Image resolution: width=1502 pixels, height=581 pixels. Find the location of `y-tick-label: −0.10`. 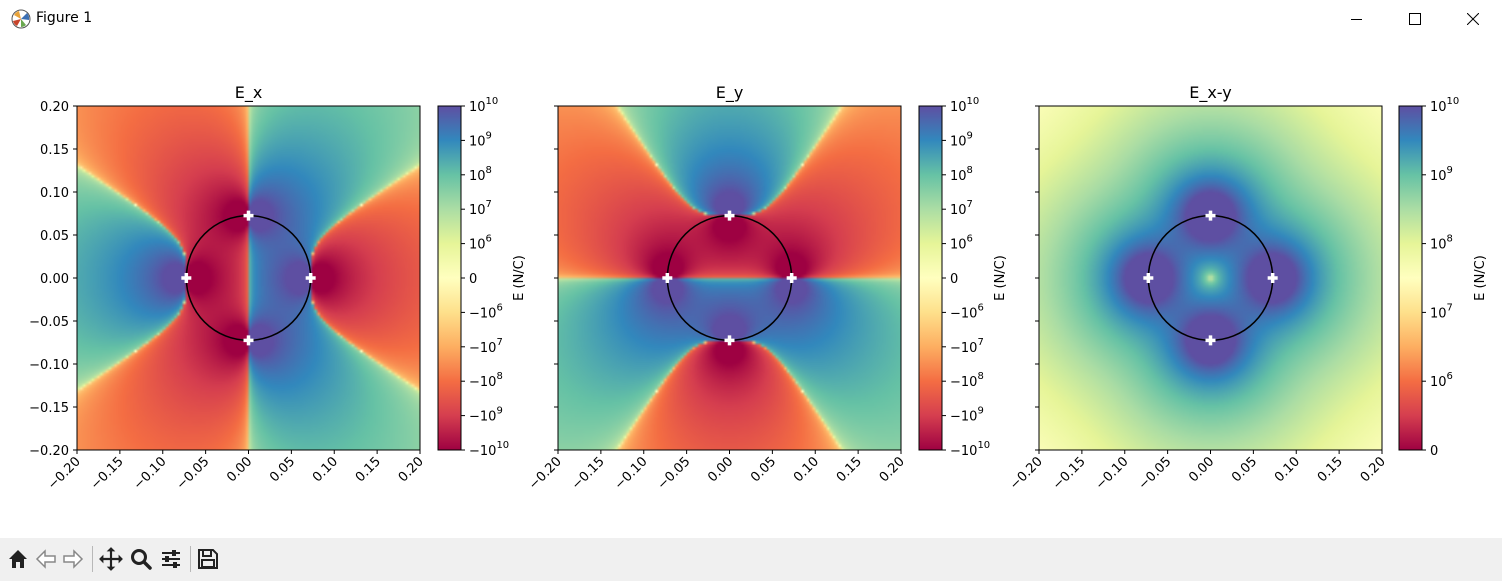

y-tick-label: −0.10 is located at coordinates (49, 365).